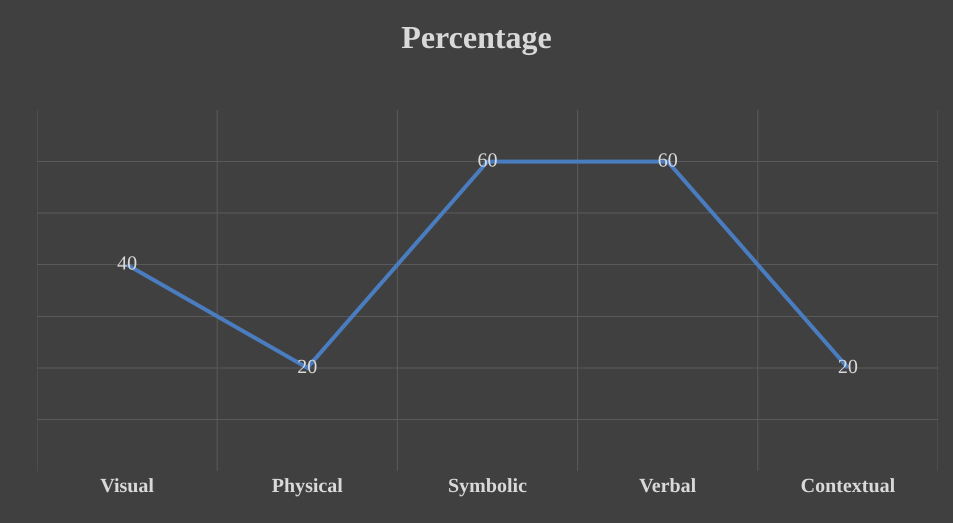 The height and width of the screenshot is (523, 953). I want to click on x-tick-label: Visual, so click(127, 486).